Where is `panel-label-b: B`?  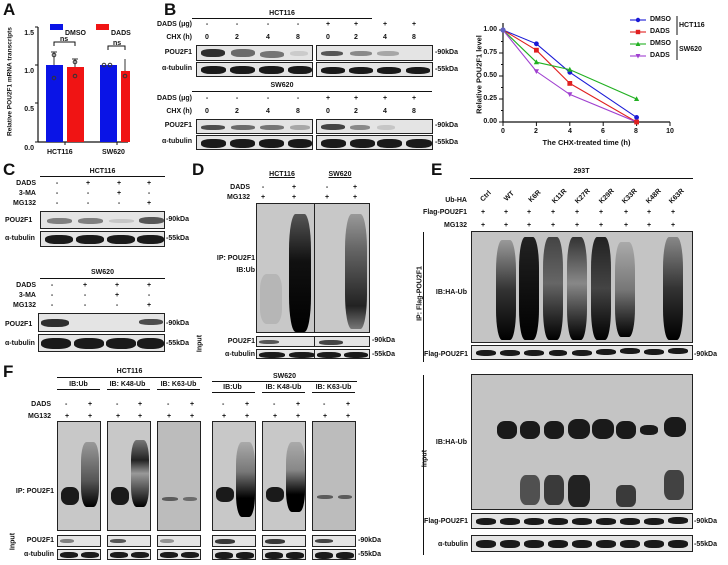
panel-label-b: B is located at coordinates (170, 9).